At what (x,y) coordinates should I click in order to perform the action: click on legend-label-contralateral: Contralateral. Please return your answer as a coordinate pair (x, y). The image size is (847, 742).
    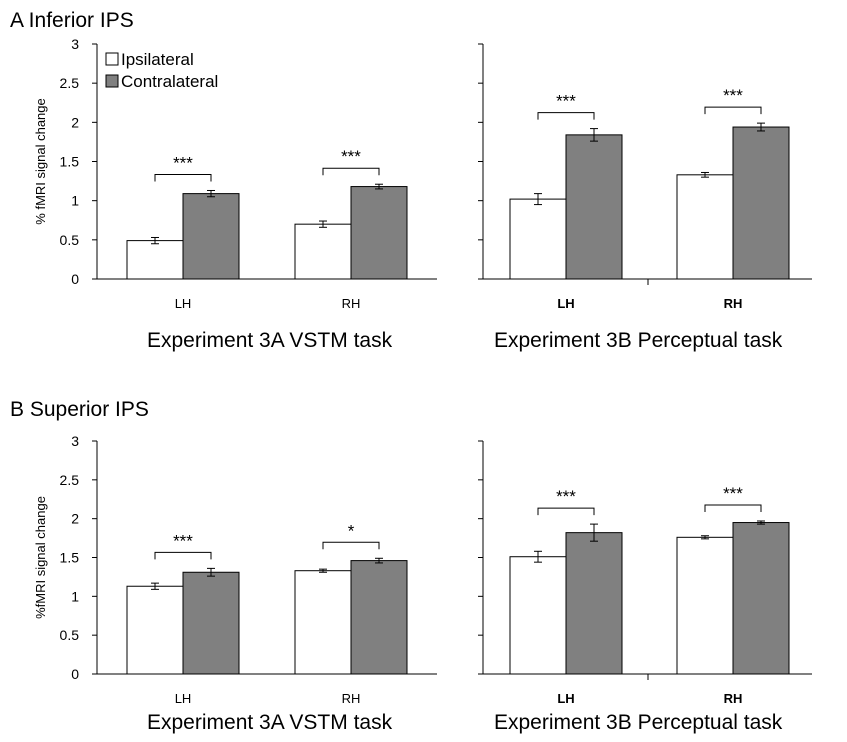
    Looking at the image, I should click on (169, 81).